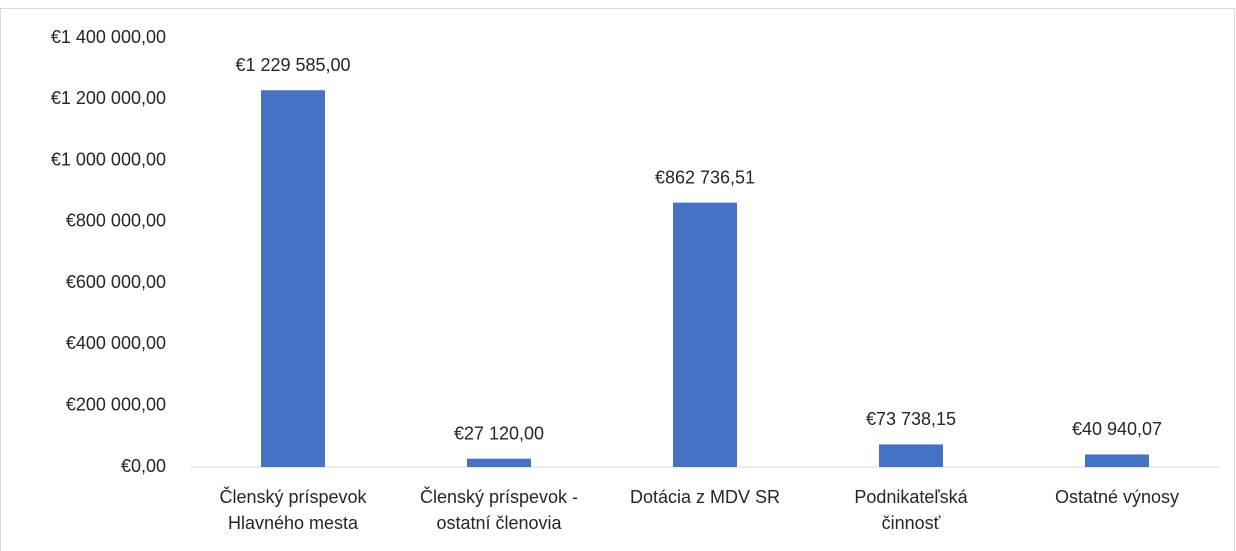  Describe the element at coordinates (1117, 497) in the screenshot. I see `x-tick-label: Ostatné výnosy` at that location.